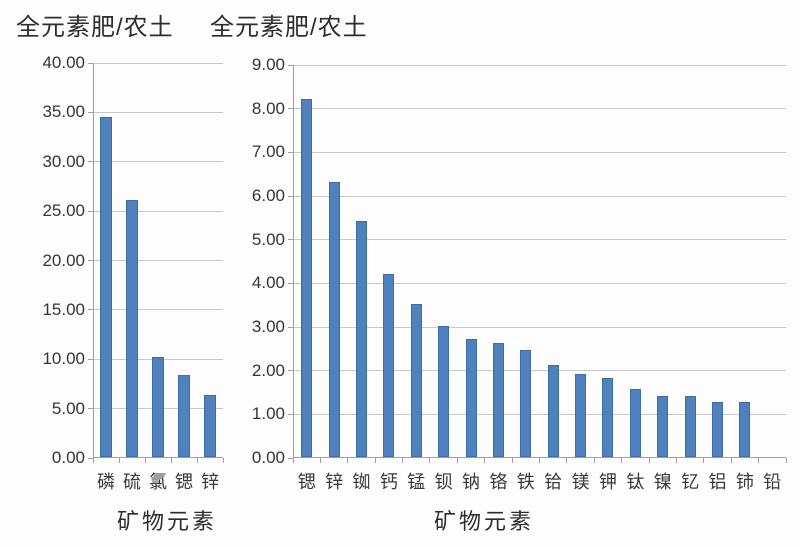 The image size is (800, 547). I want to click on y-axis-line, so click(293, 261).